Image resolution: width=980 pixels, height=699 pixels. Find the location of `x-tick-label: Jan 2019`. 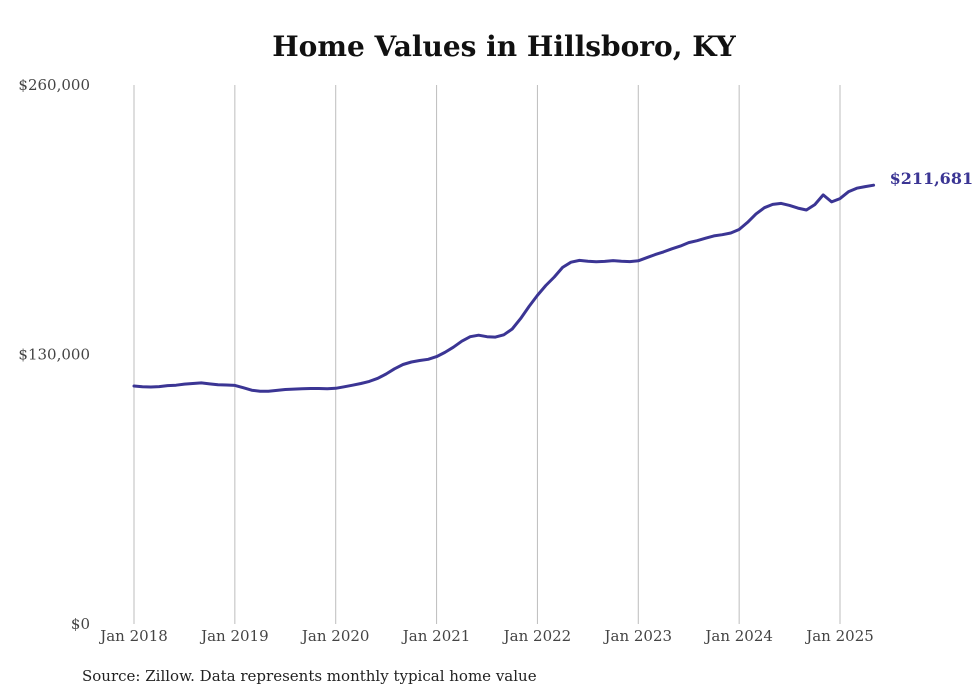

x-tick-label: Jan 2019 is located at coordinates (234, 636).